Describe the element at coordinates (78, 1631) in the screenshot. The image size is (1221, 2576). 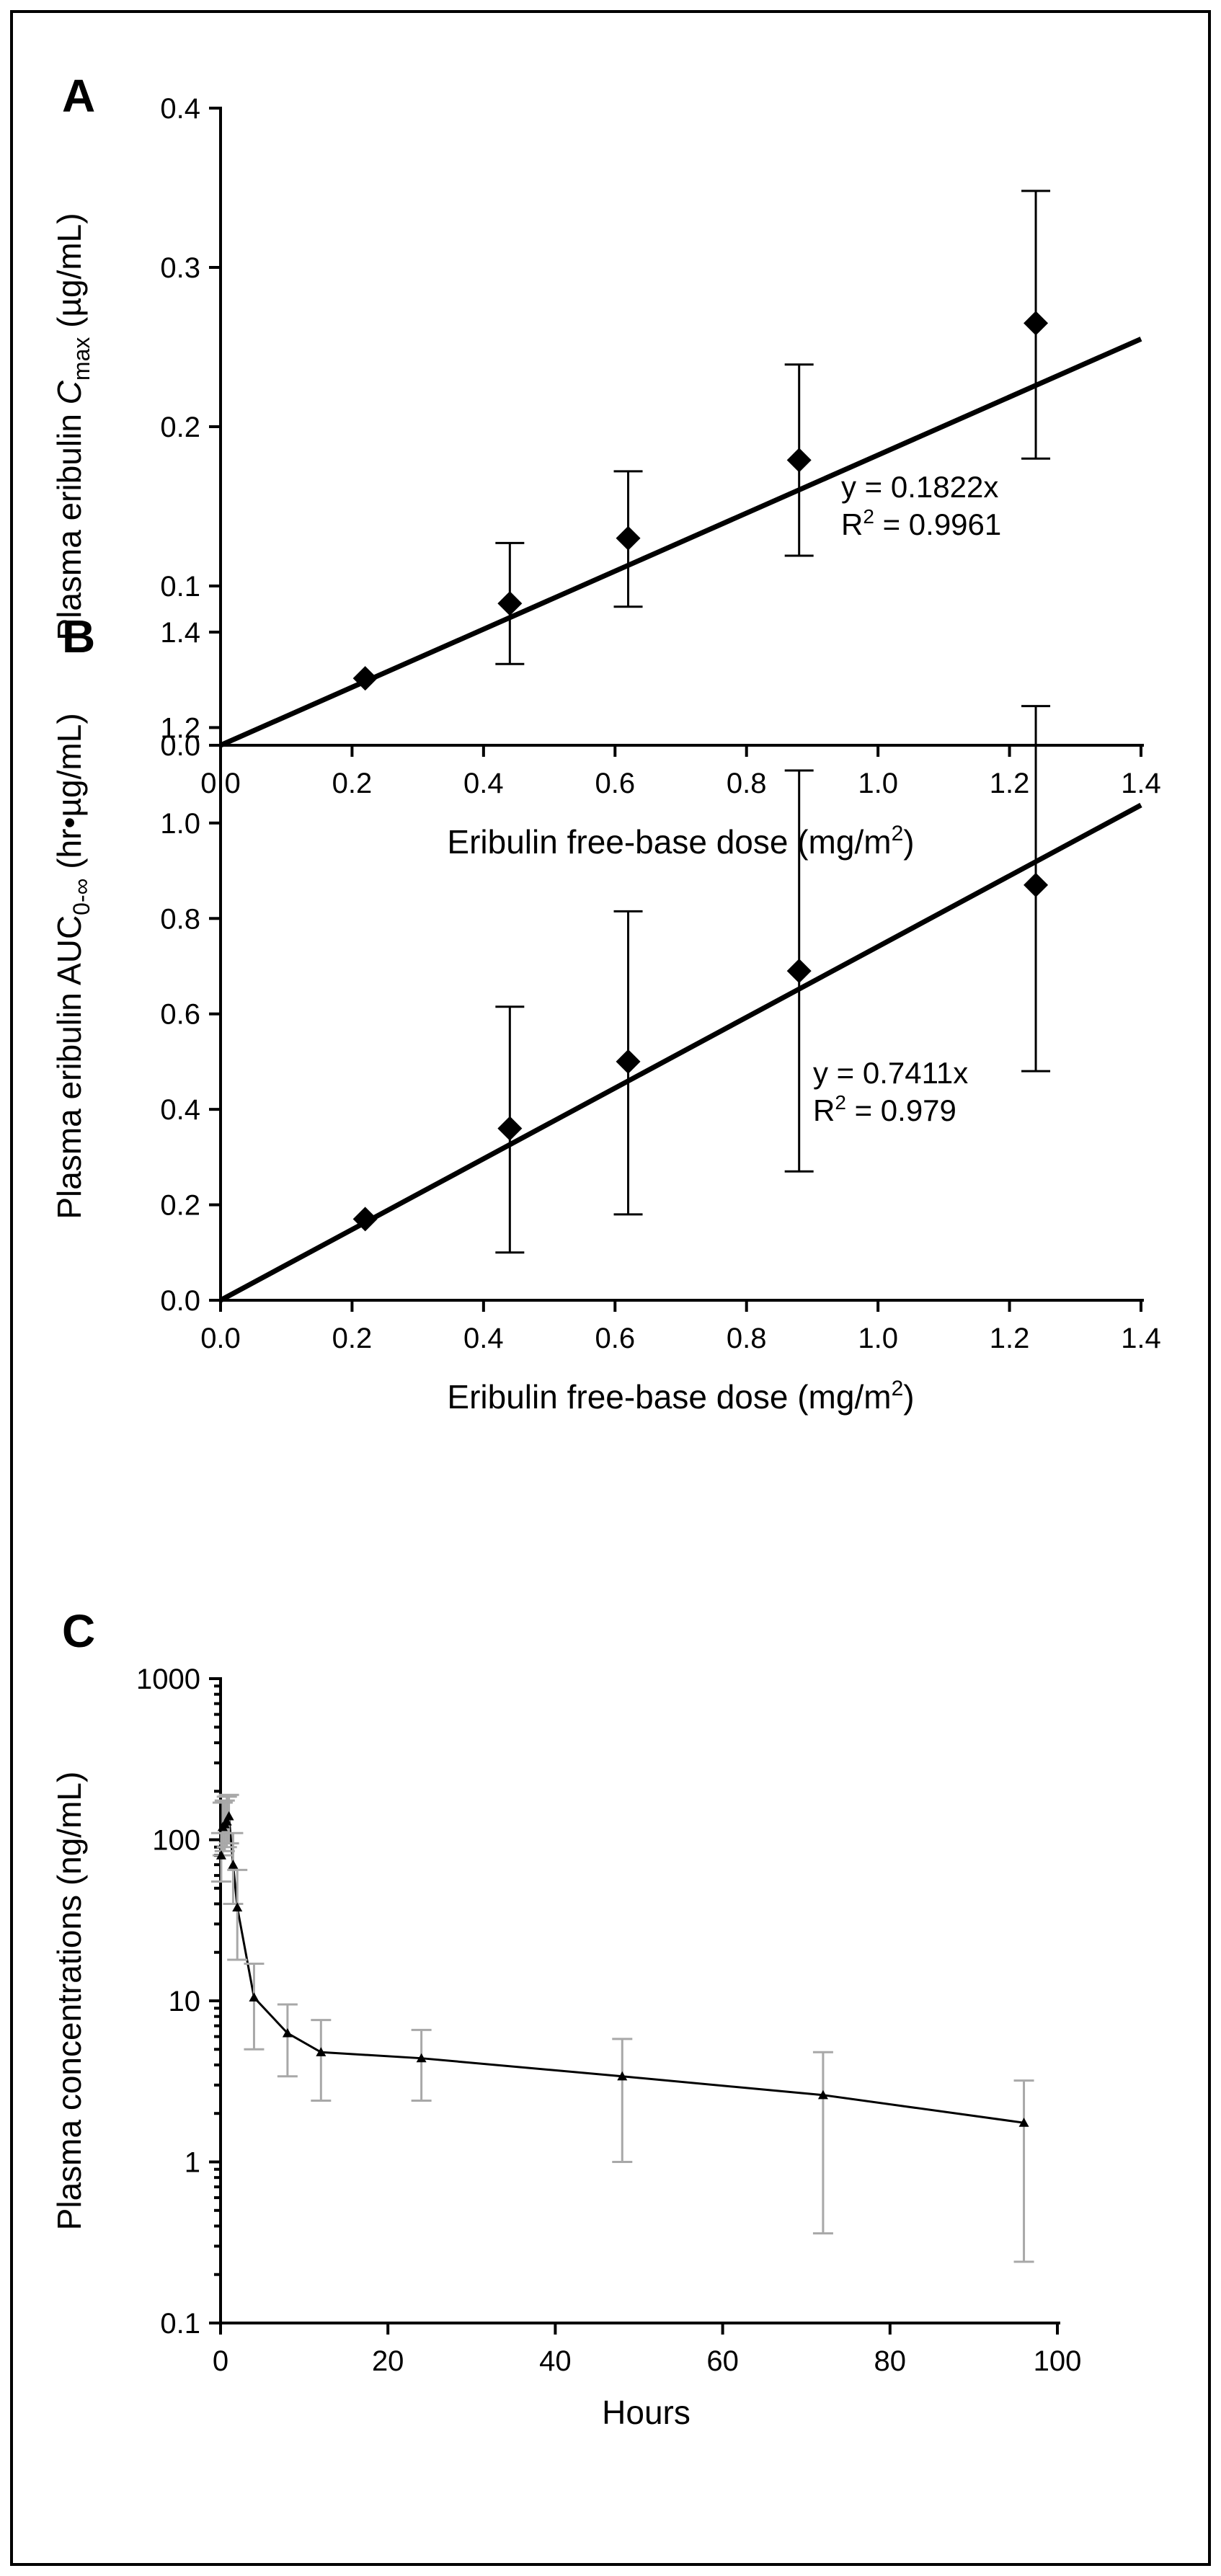
I see `panel-letter: C` at that location.